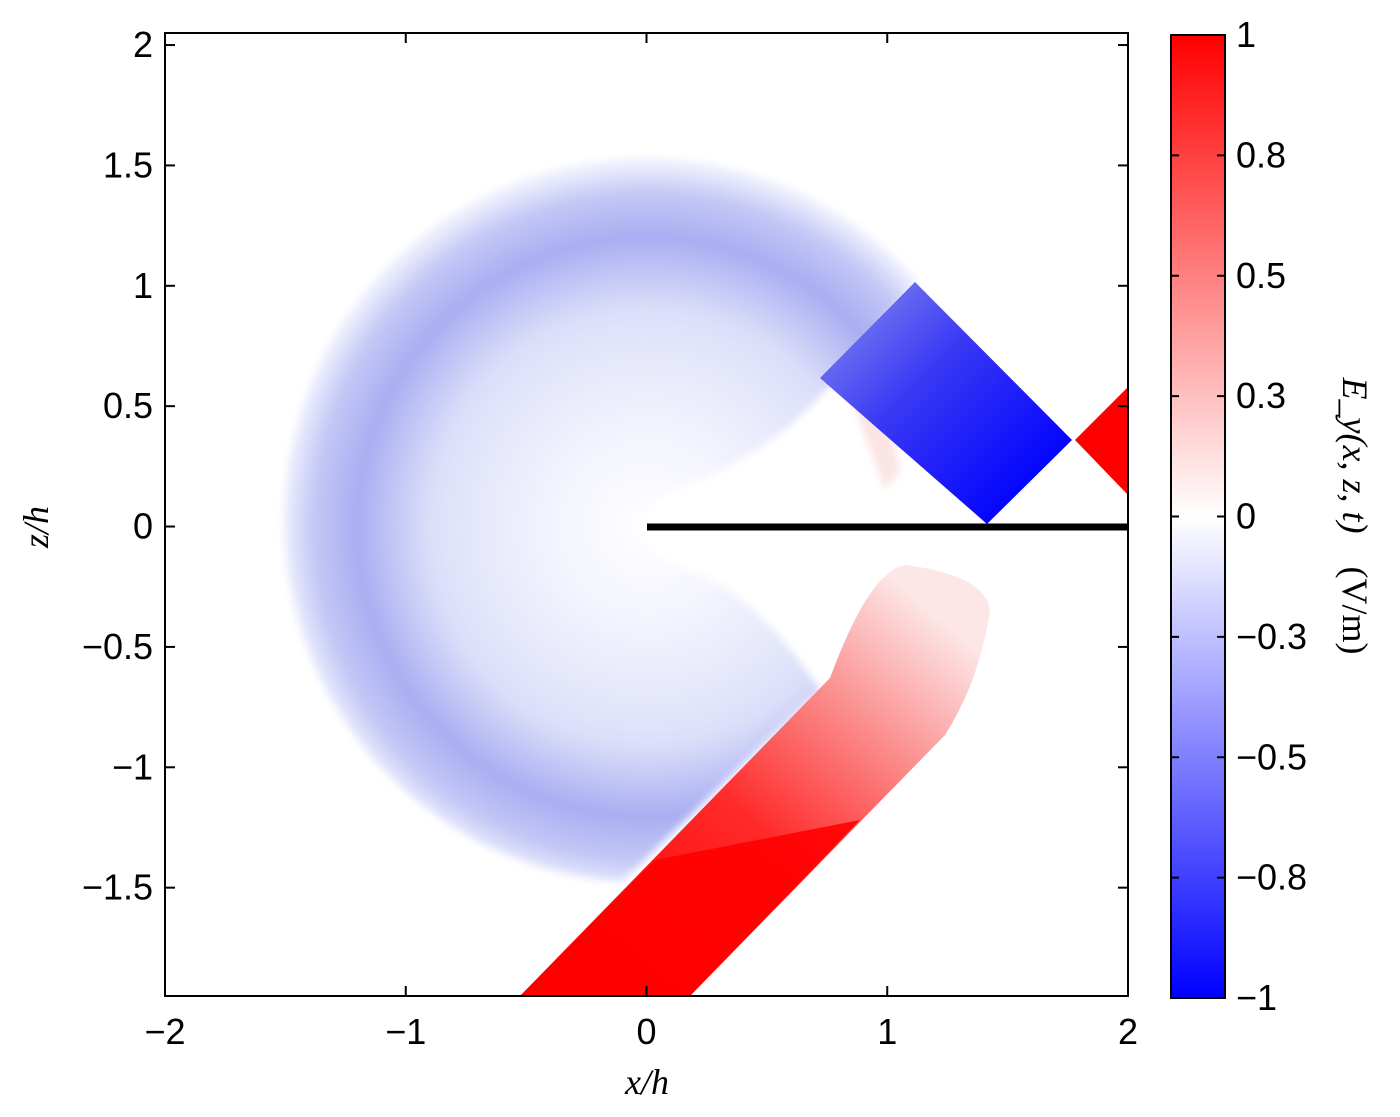 The image size is (1400, 1117). I want to click on y-tick-label: −1, so click(132, 766).